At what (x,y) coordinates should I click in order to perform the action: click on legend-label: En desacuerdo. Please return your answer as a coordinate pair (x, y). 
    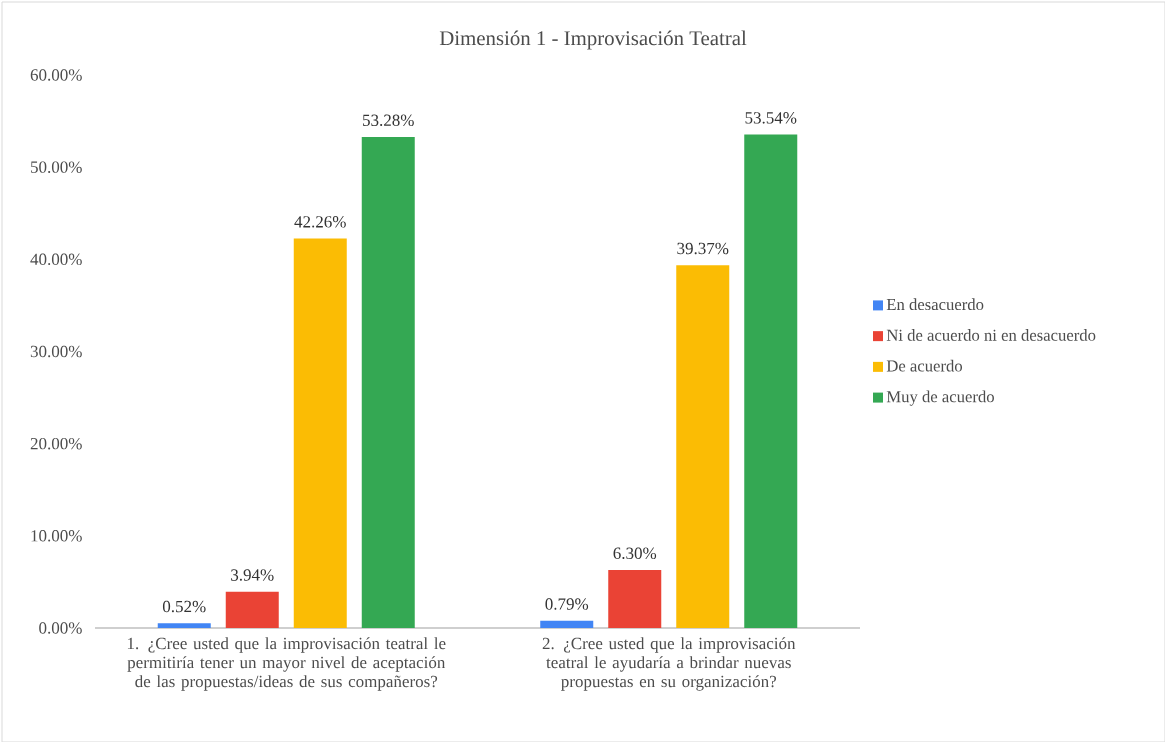
    Looking at the image, I should click on (935, 304).